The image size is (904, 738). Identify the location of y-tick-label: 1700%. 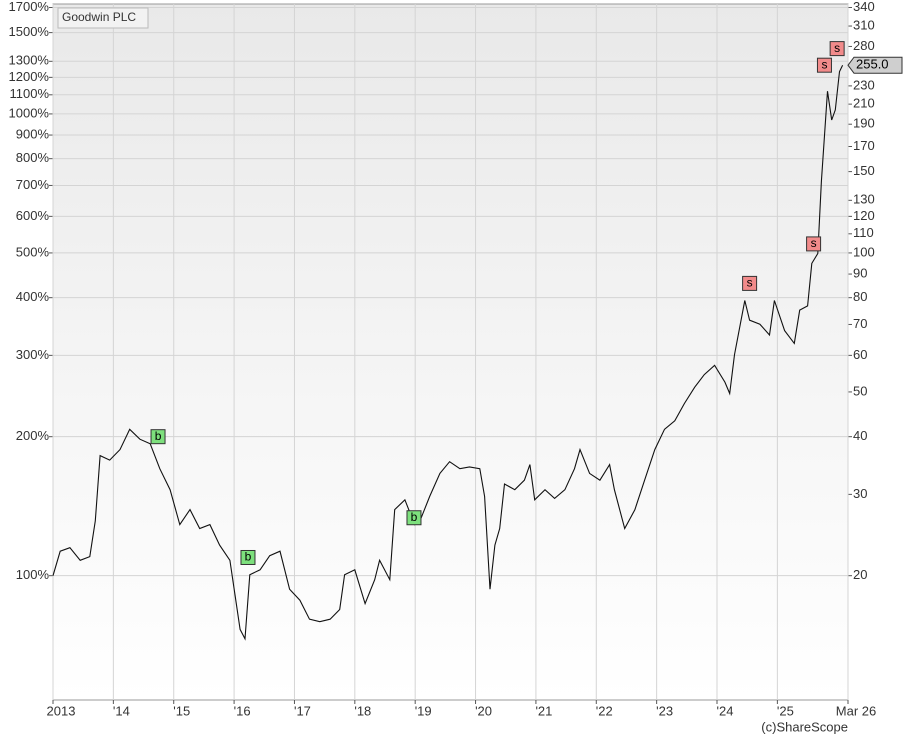
(29, 7).